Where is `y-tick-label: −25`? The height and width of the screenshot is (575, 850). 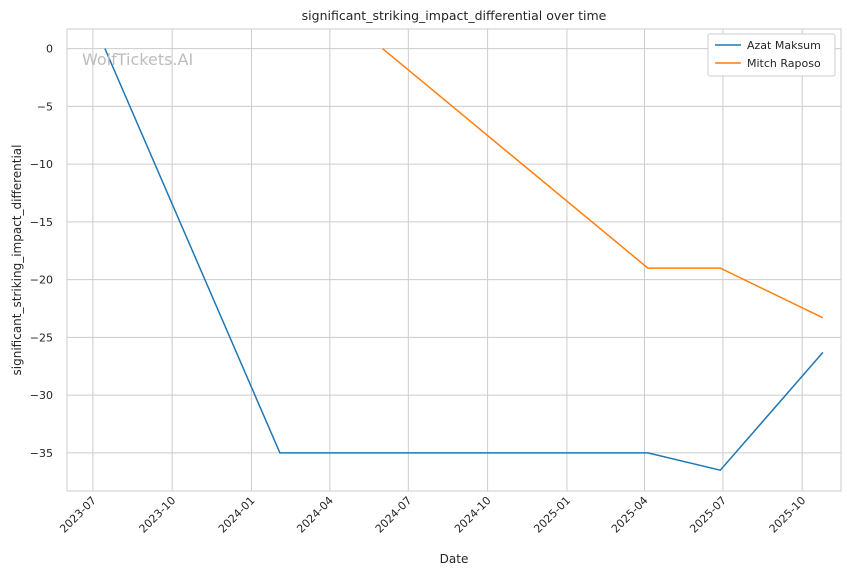
y-tick-label: −25 is located at coordinates (41, 337).